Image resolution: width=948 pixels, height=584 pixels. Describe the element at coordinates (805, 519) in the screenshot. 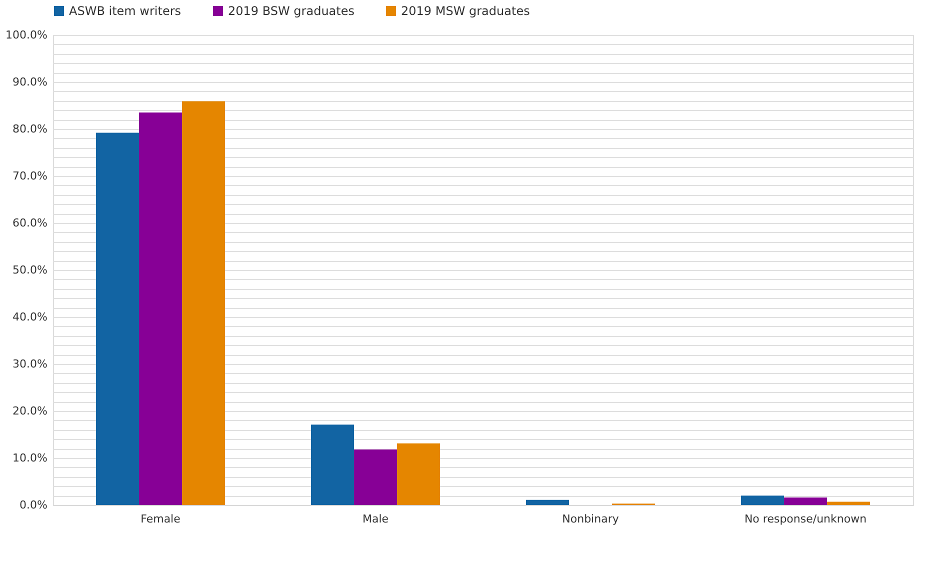

I see `x-tick-label: No response/unknown` at that location.